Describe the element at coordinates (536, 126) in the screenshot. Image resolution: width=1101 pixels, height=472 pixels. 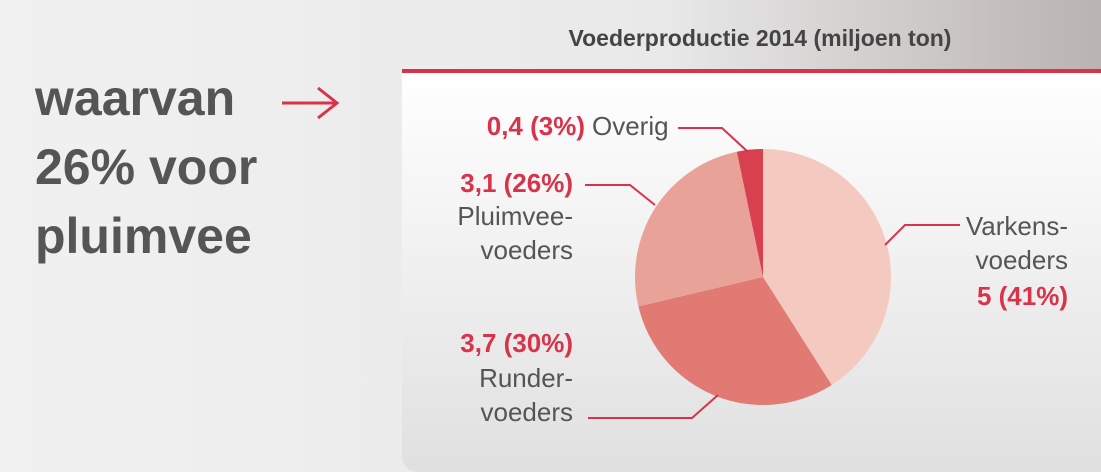
I see `value-label: 0,4 (3%)` at that location.